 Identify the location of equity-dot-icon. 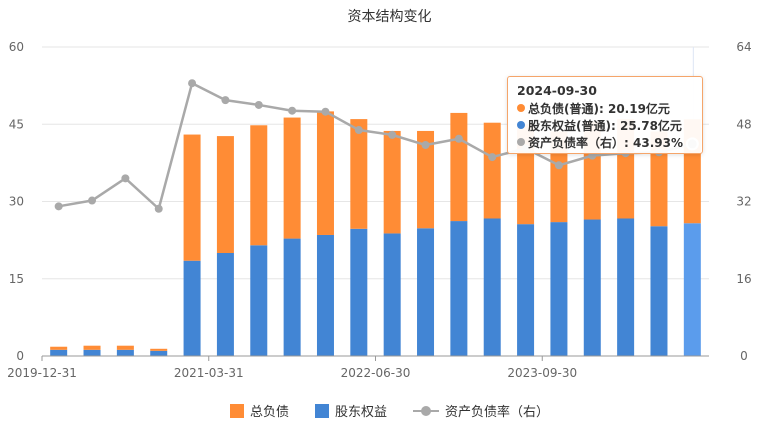
(521, 125).